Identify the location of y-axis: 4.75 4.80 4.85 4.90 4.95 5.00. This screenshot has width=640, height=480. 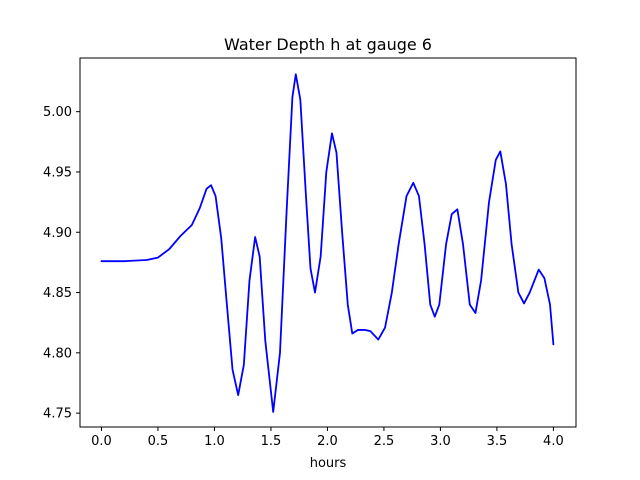
(61, 263).